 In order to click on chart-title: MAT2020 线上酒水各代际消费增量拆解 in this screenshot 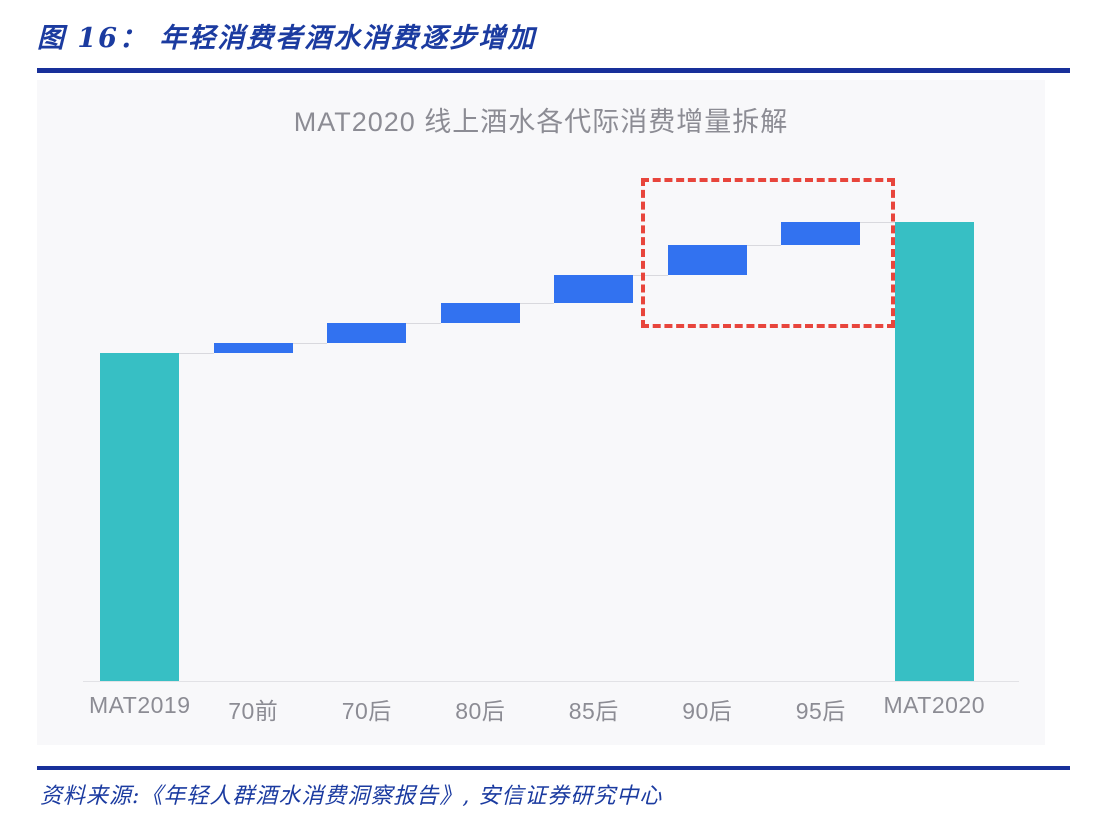, I will do `click(541, 122)`.